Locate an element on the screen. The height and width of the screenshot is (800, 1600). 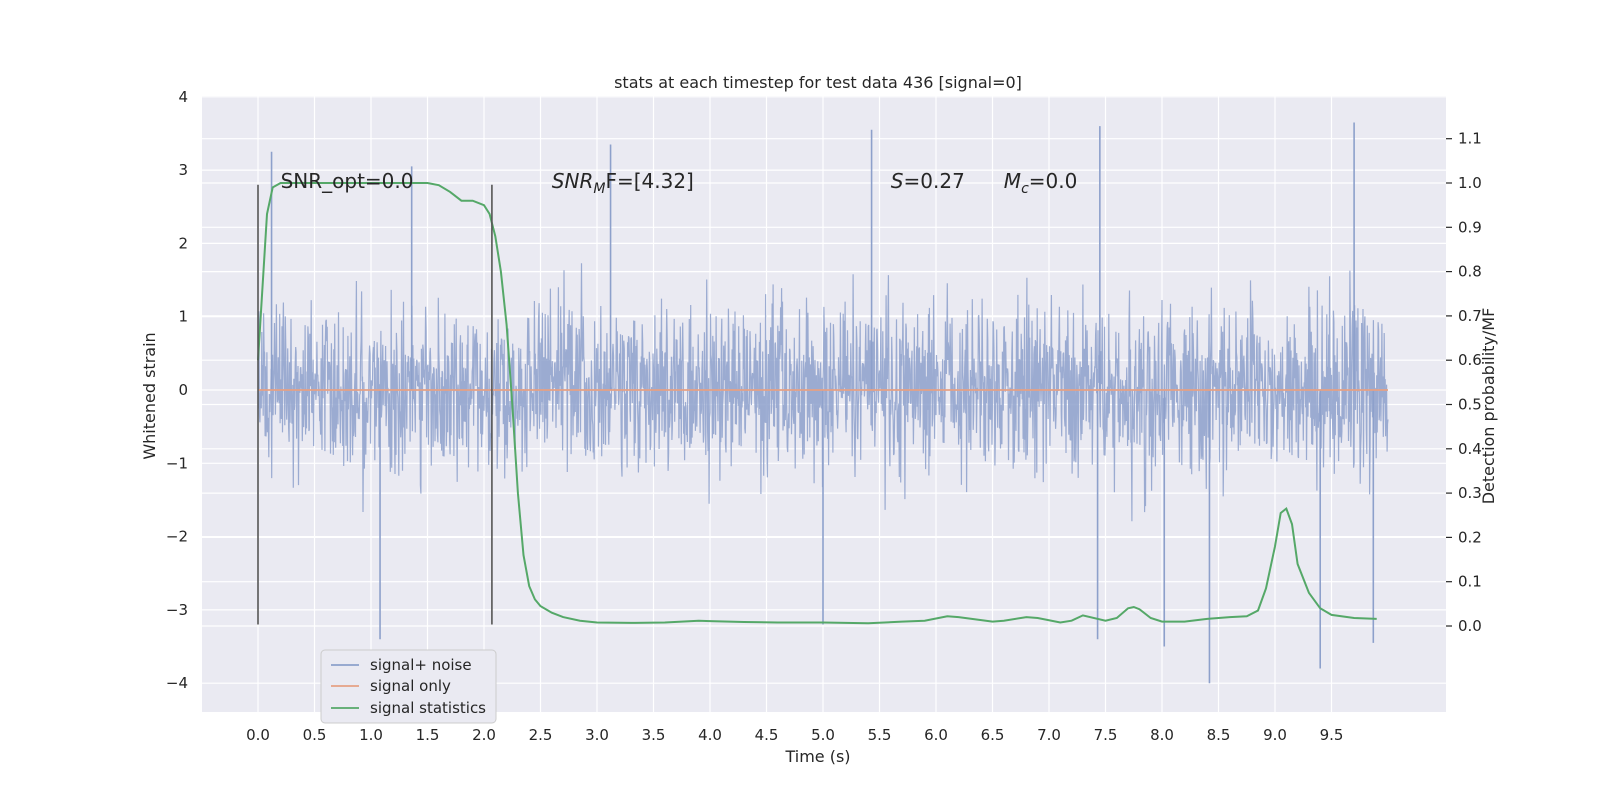
x-tick-label: 7.5 is located at coordinates (1106, 735).